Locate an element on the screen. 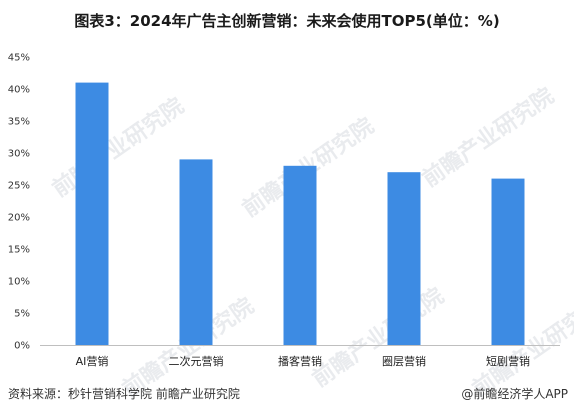  y-tick-label: 40% is located at coordinates (19, 90).